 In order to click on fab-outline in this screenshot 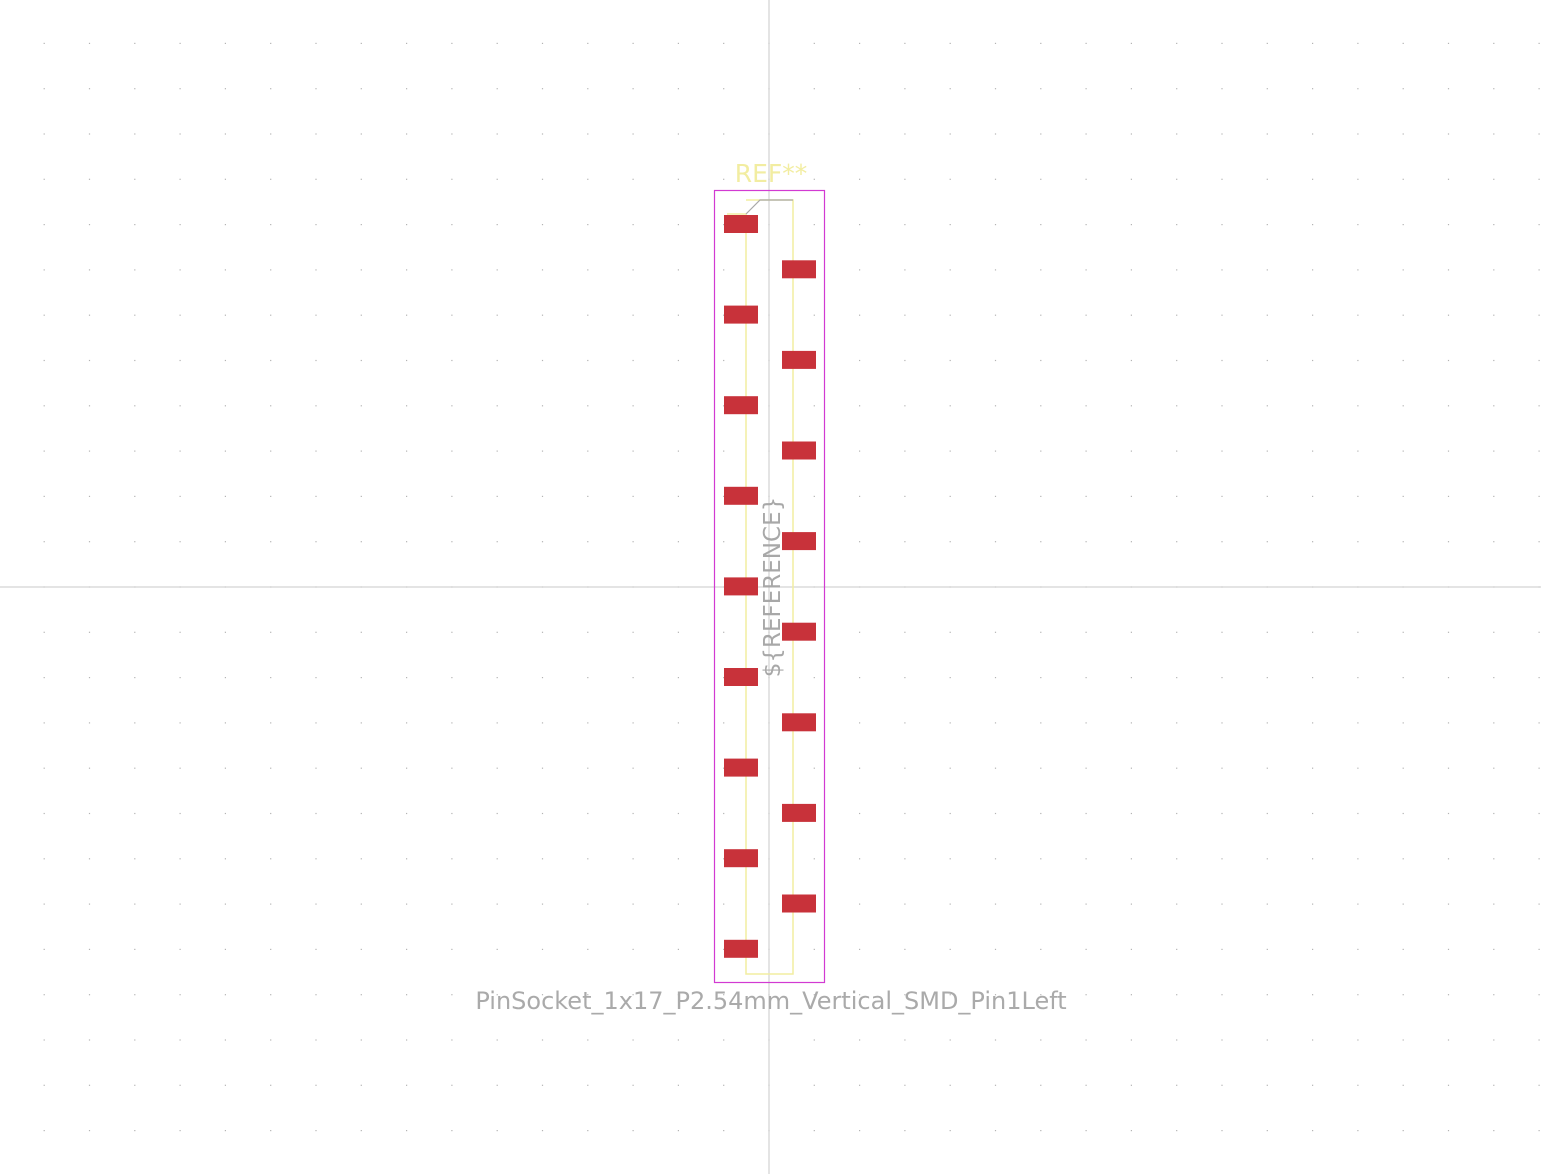, I will do `click(769, 207)`.